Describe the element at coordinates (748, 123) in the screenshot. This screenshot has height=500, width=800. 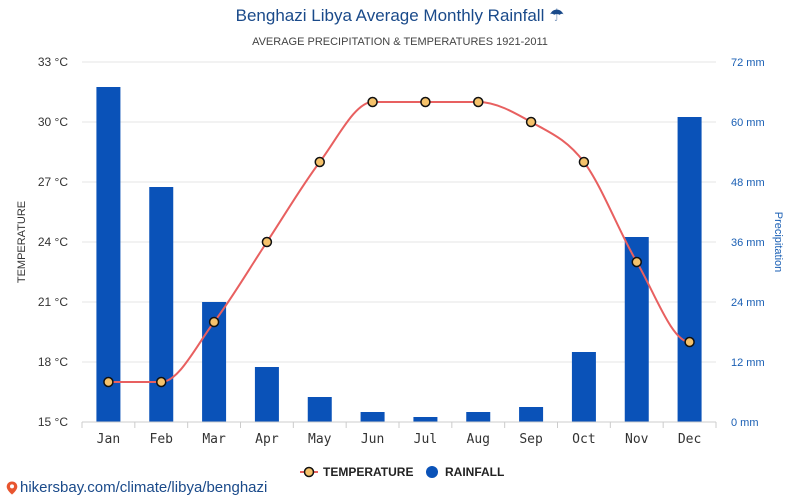
I see `y-right-tick-label: 60 mm` at that location.